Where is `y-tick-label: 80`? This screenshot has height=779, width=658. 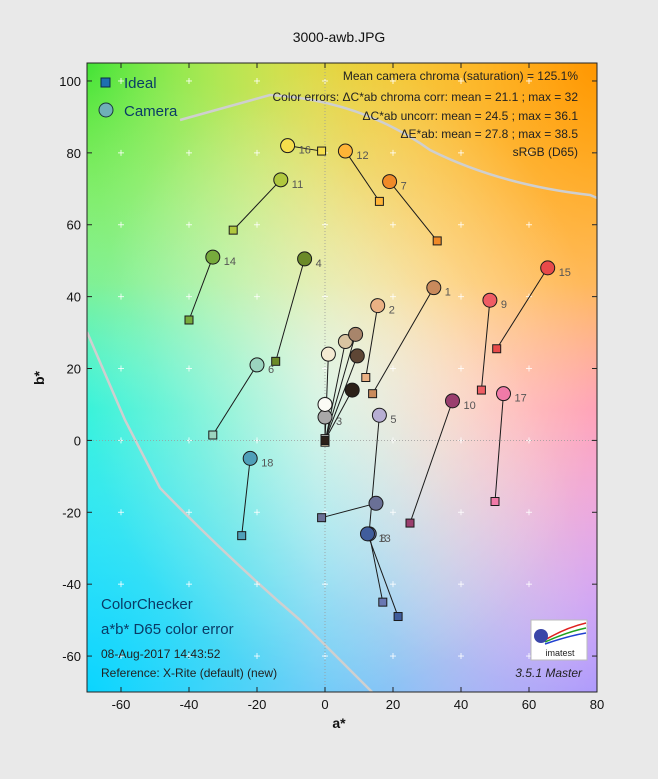 y-tick-label: 80 is located at coordinates (74, 153).